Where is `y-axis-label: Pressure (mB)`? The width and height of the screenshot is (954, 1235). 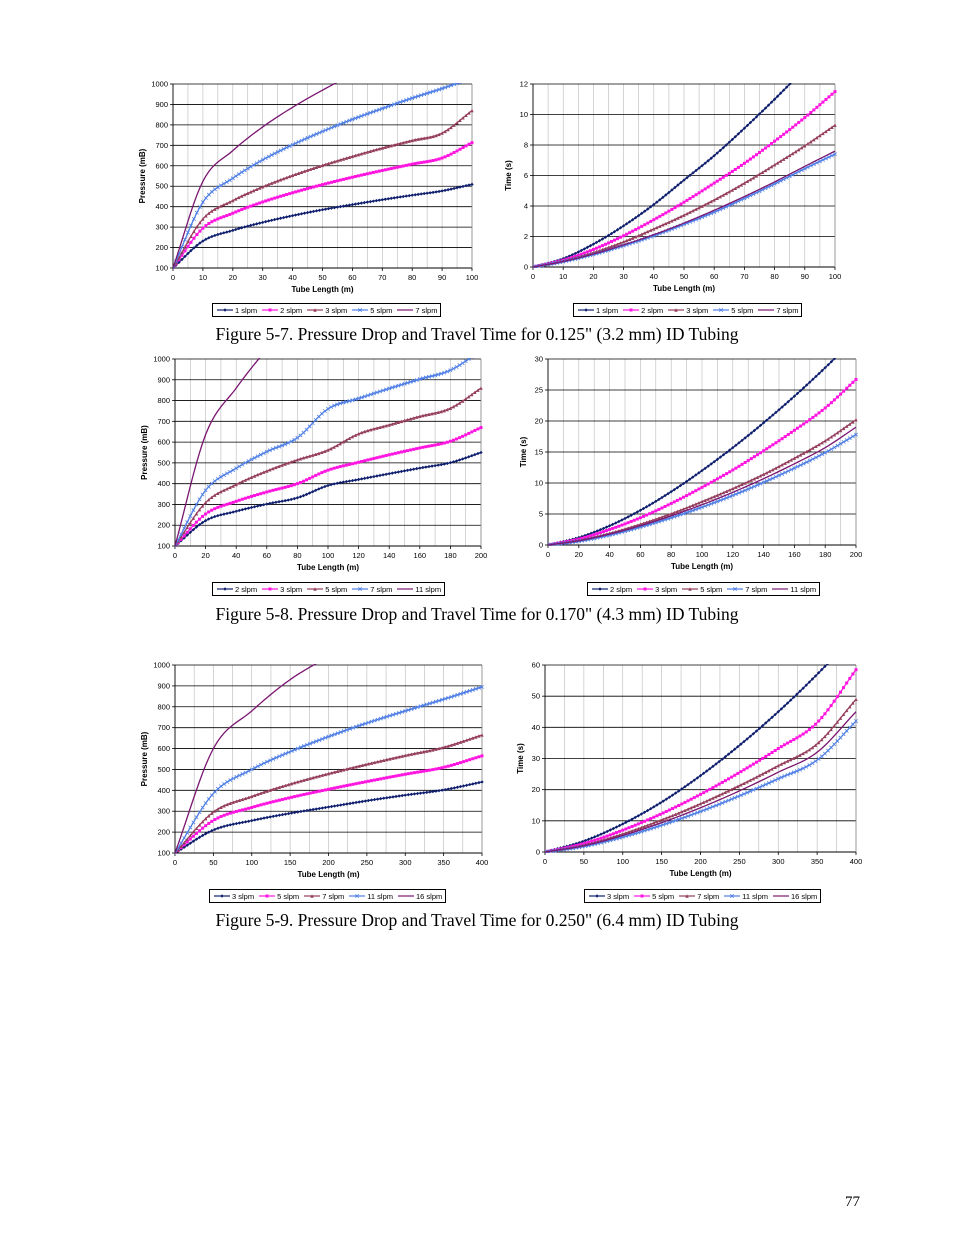 y-axis-label: Pressure (mB) is located at coordinates (142, 175).